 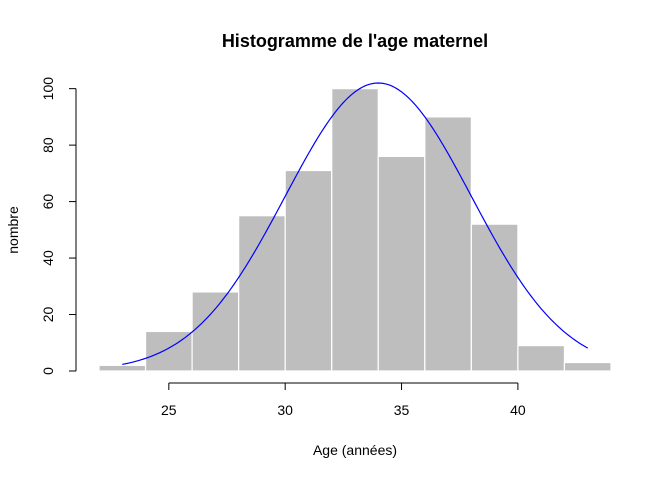 What do you see at coordinates (13, 230) in the screenshot?
I see `y-axis-label: nombre` at bounding box center [13, 230].